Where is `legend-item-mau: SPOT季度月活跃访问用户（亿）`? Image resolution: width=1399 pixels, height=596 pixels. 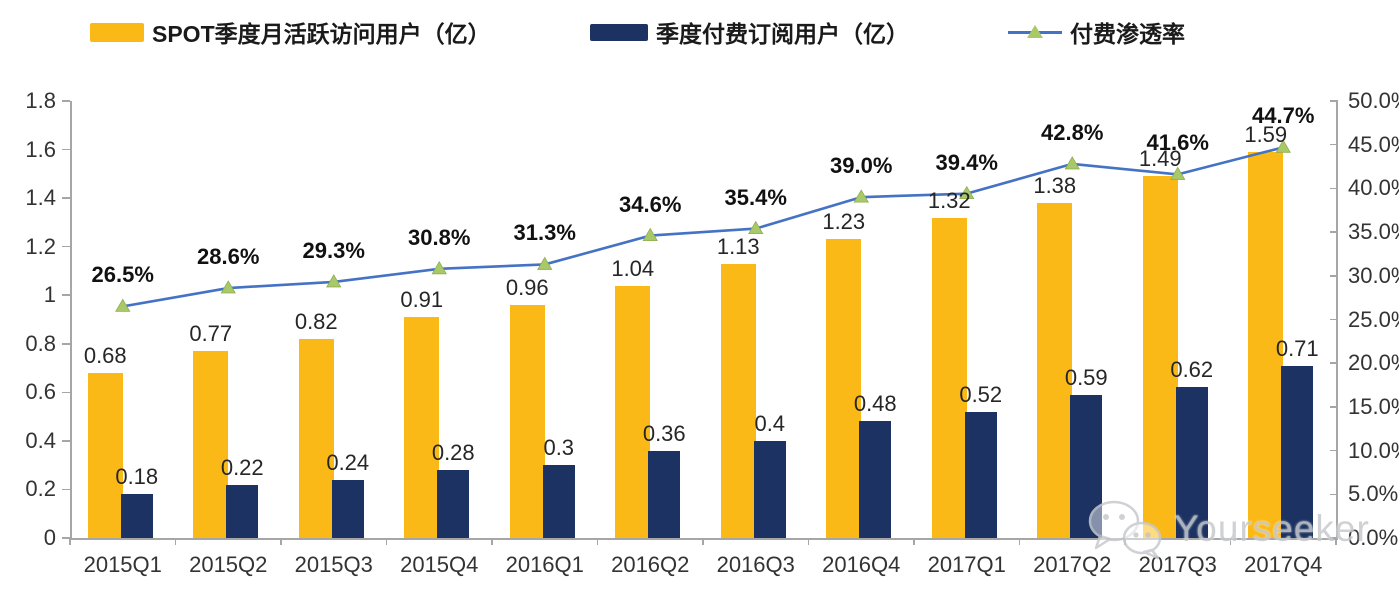
legend-item-mau: SPOT季度月活跃访问用户（亿） is located at coordinates (290, 32).